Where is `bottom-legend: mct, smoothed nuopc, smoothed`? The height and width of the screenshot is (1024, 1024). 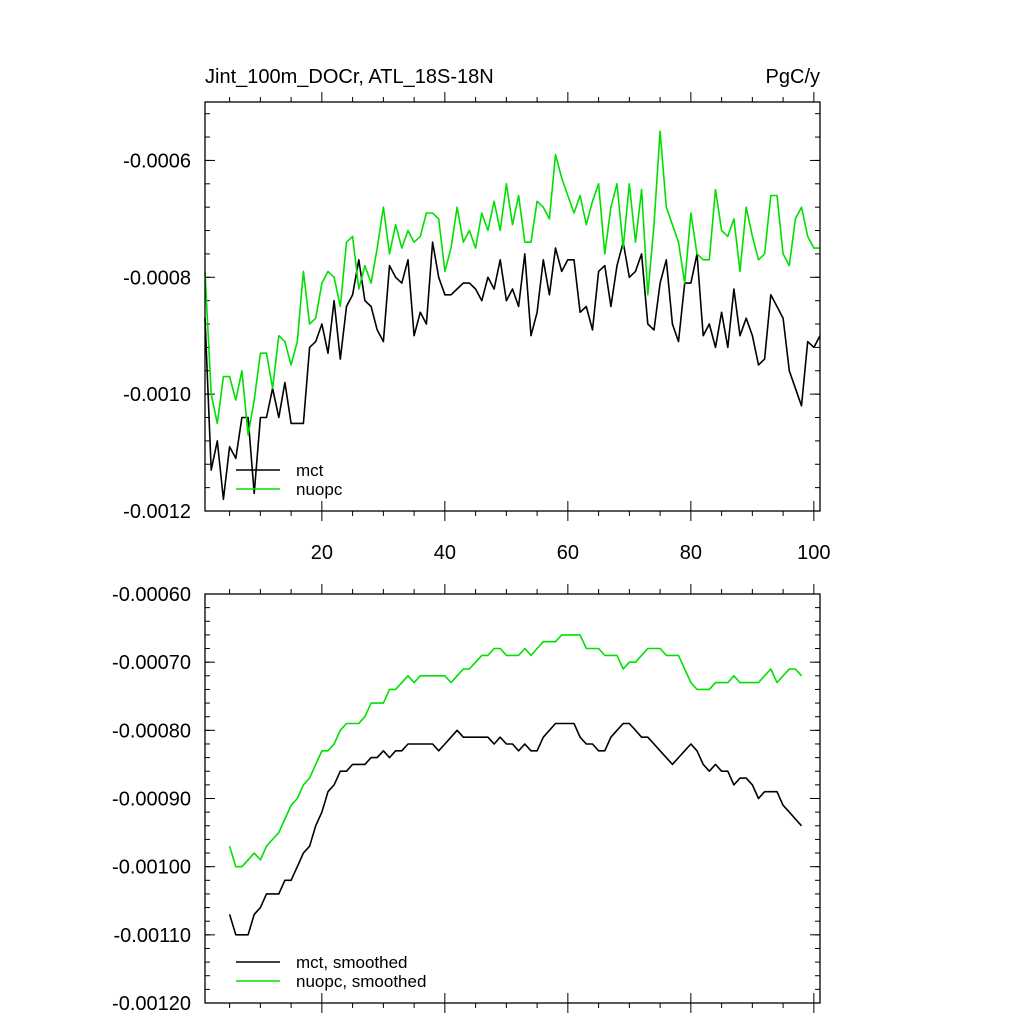 bottom-legend: mct, smoothed nuopc, smoothed is located at coordinates (331, 972).